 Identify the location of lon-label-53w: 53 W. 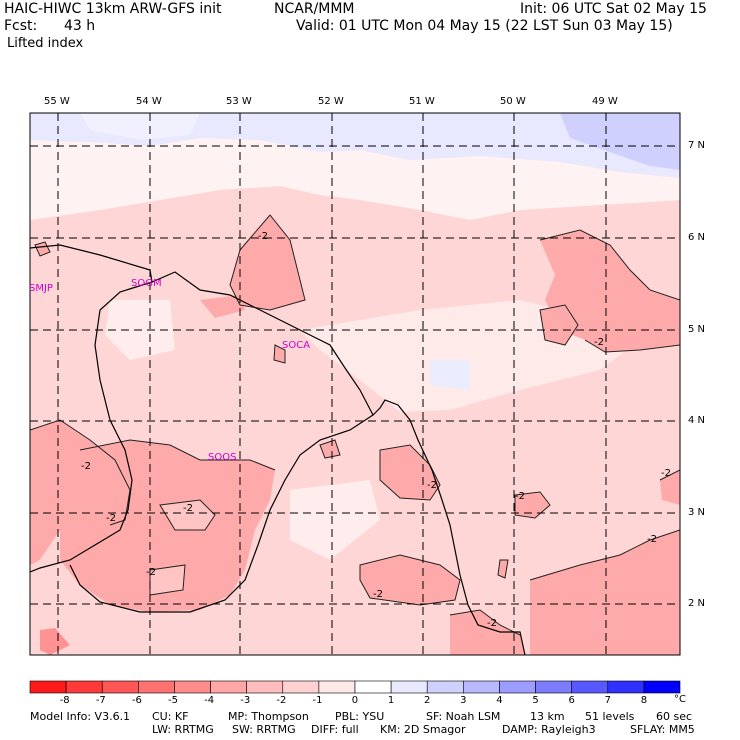
(239, 101).